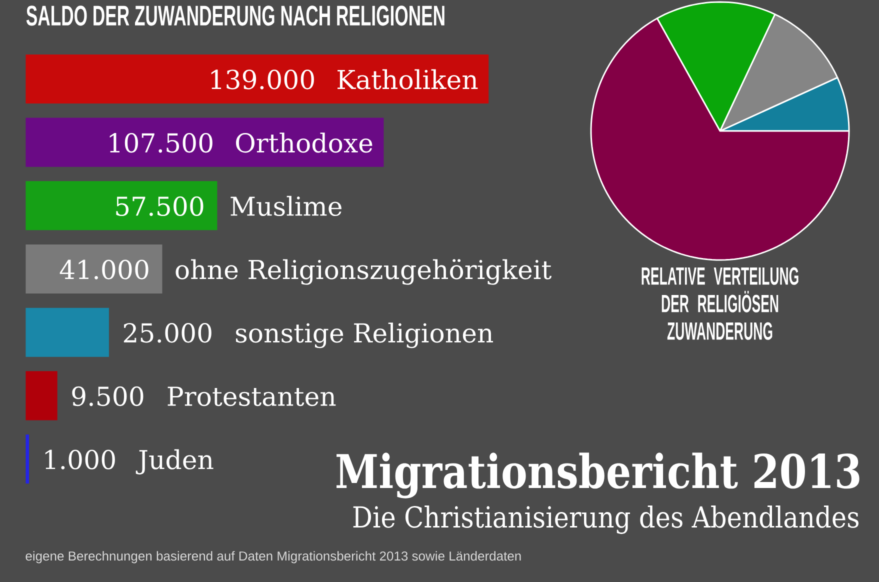 The height and width of the screenshot is (582, 879). I want to click on y-tick-label: Orthodoxe, so click(304, 142).